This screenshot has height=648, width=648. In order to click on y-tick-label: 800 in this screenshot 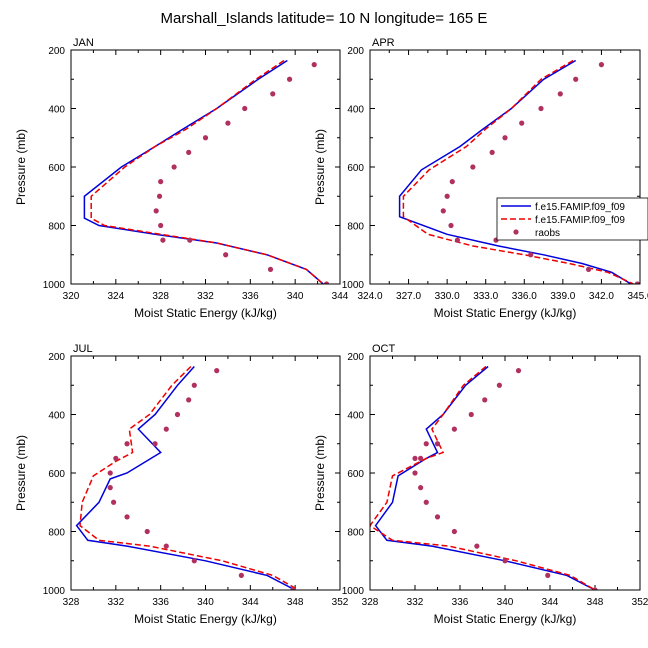, I will do `click(56, 533)`.